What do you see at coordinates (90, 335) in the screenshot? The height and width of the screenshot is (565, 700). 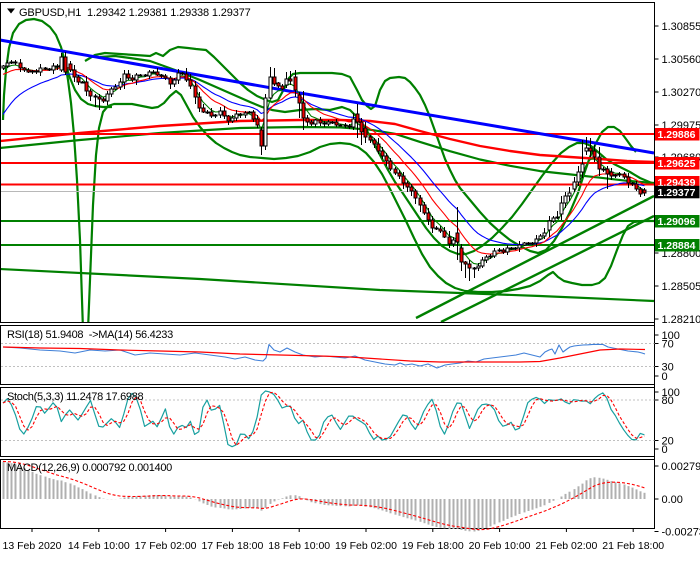 I see `svg-text:RSI(18) 51.9408 ->MA(14) 56.4: RSI(18) 51.9408 ->MA(14) 56.4233` at bounding box center [90, 335].